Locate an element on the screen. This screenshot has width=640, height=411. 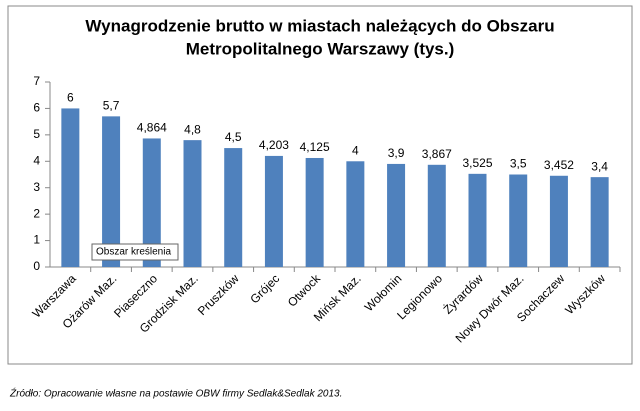
value-label: 3,5 is located at coordinates (518, 164).